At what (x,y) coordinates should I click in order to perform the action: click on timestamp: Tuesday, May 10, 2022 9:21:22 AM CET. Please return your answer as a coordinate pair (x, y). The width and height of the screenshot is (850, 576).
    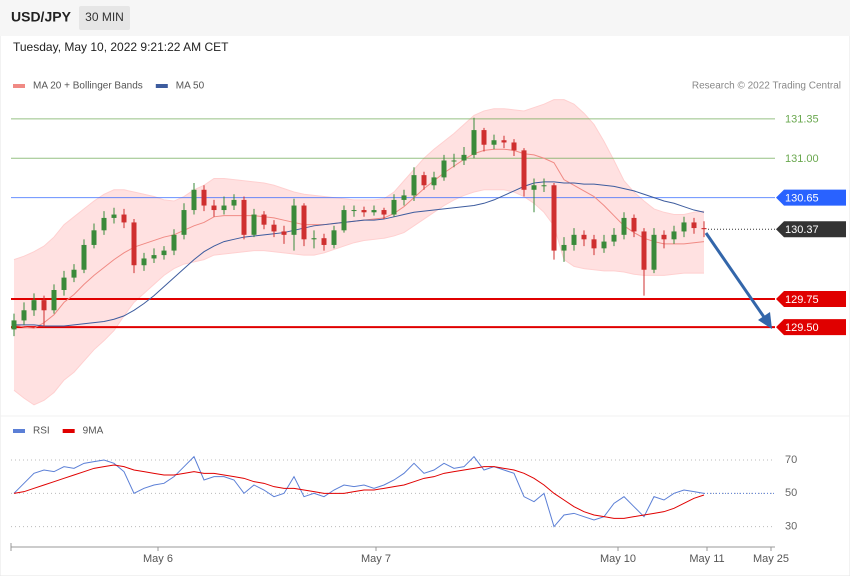
    Looking at the image, I should click on (121, 47).